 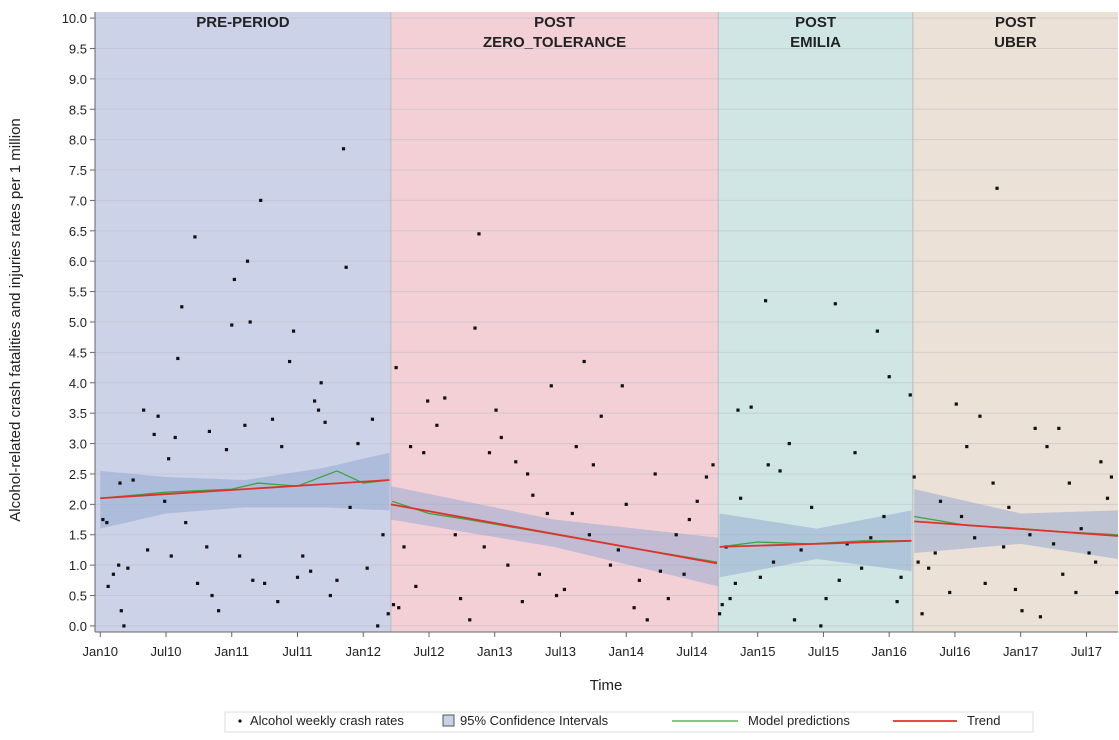 What do you see at coordinates (78, 322) in the screenshot?
I see `y-tick-label: 5.0` at bounding box center [78, 322].